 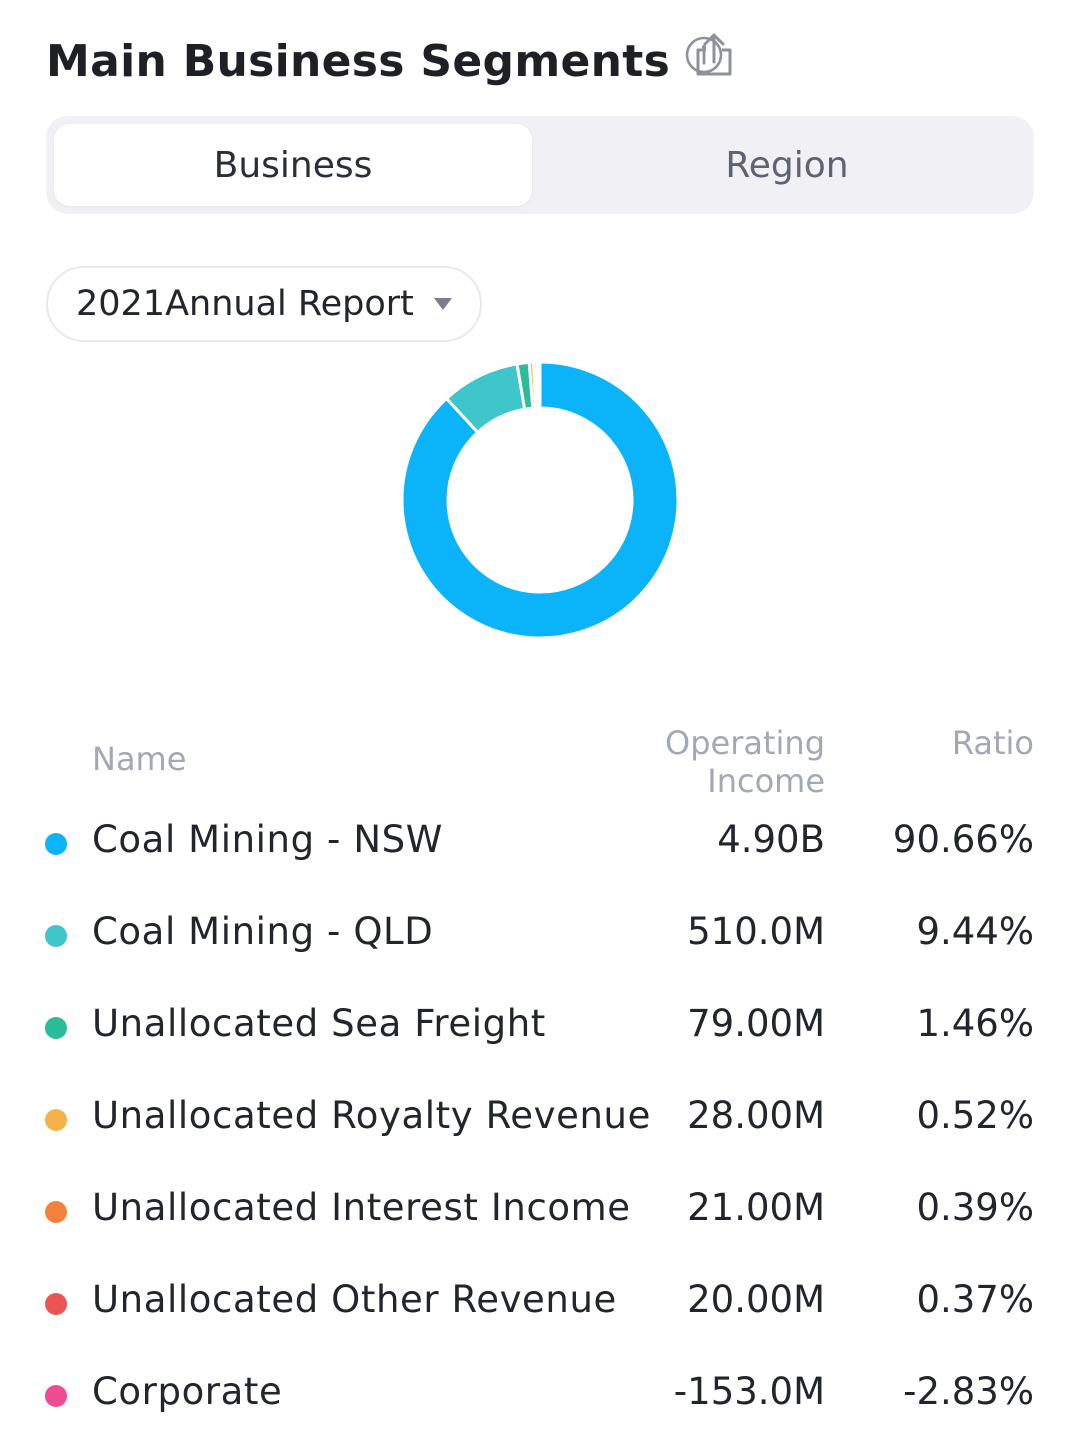 I want to click on table-row: Unallocated Other Revenue 20.00M 0.37%, so click(x=540, y=1304).